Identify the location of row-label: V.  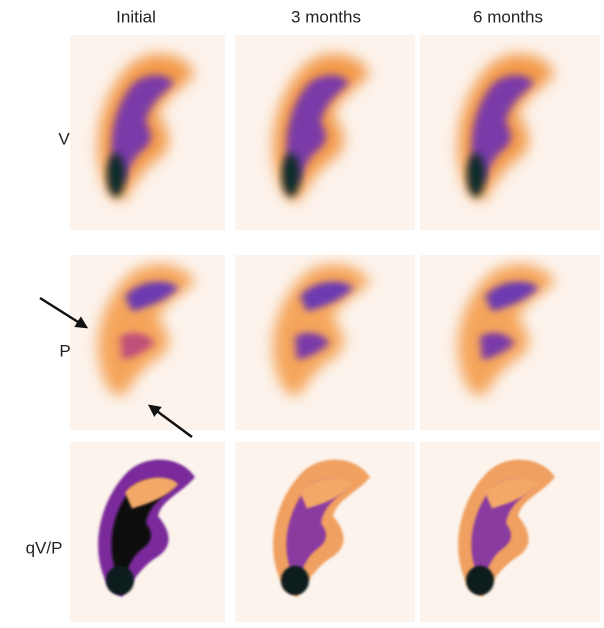
(64, 138).